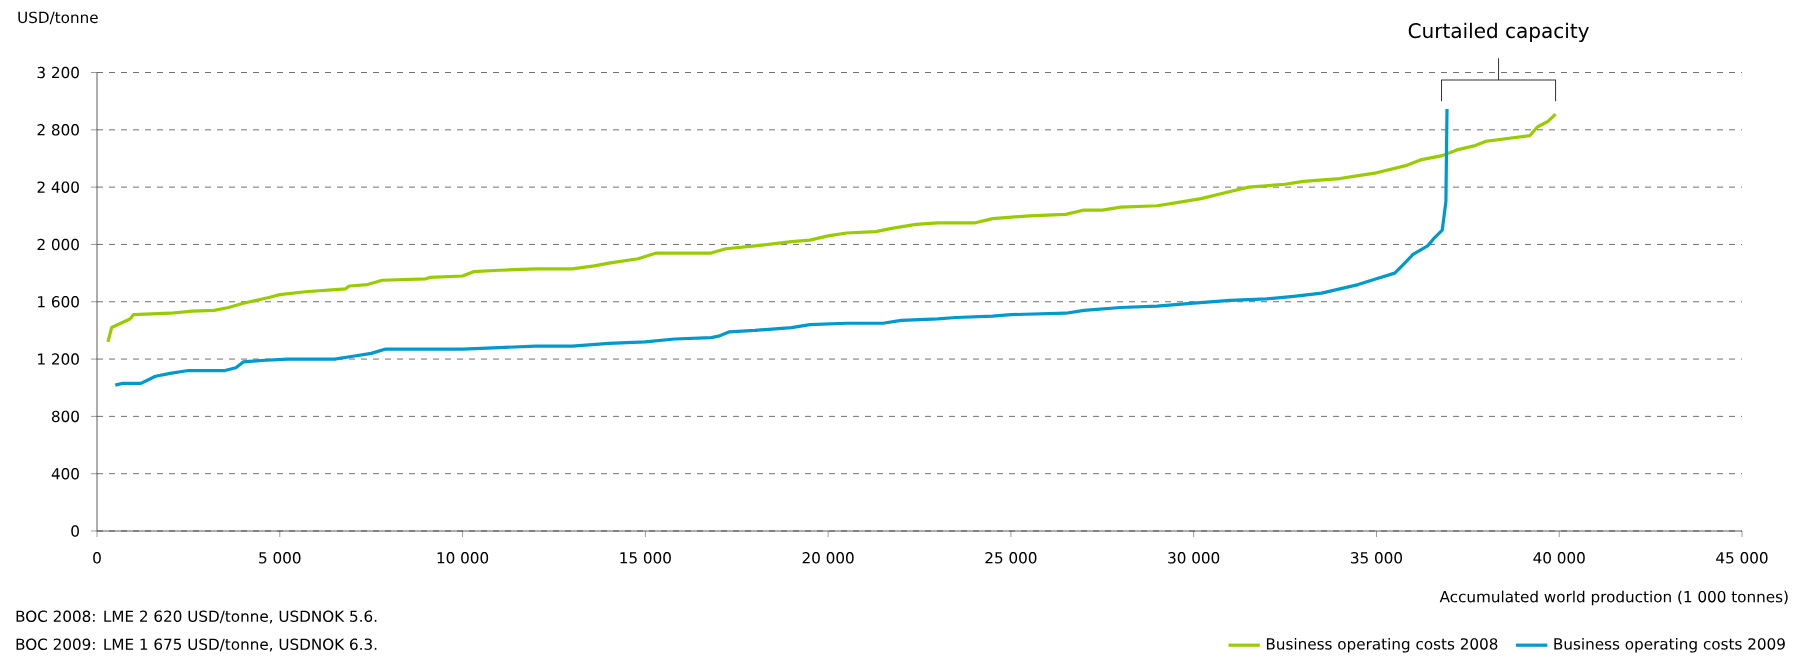  Describe the element at coordinates (1559, 558) in the screenshot. I see `x-tick-label: 40 000` at that location.